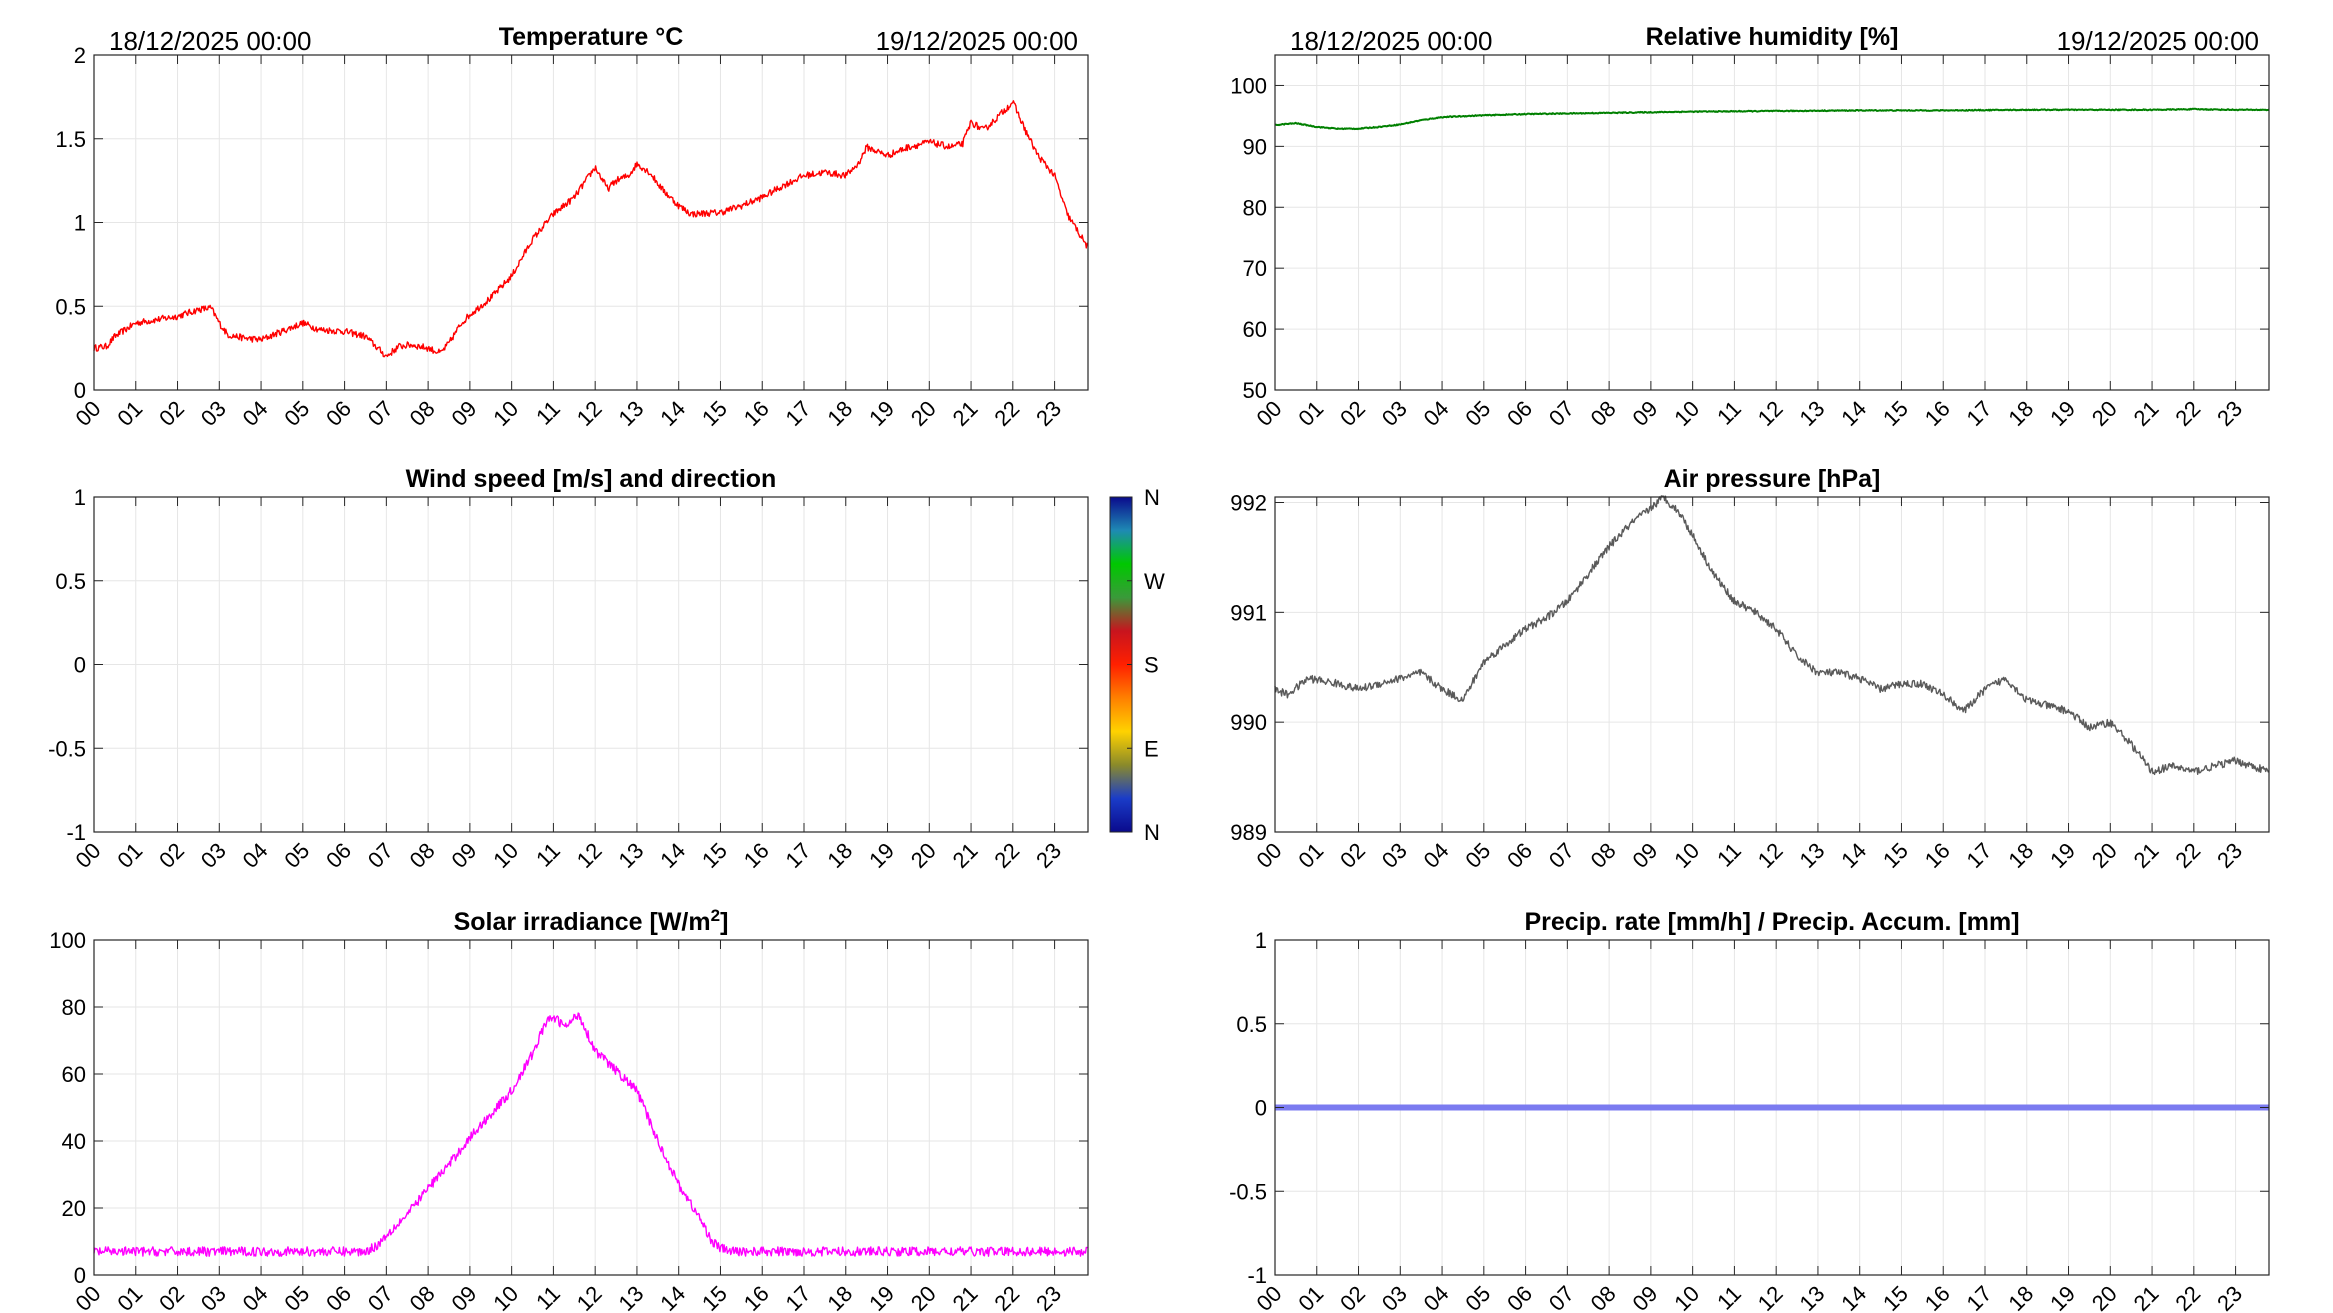 Image resolution: width=2333 pixels, height=1313 pixels. I want to click on solar-x-tick-label: 09, so click(463, 1297).